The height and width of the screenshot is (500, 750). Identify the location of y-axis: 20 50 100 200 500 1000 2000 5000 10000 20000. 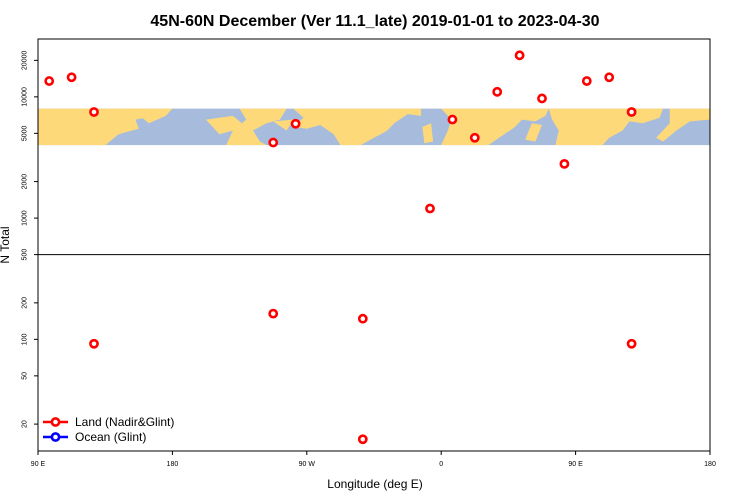
(29, 239).